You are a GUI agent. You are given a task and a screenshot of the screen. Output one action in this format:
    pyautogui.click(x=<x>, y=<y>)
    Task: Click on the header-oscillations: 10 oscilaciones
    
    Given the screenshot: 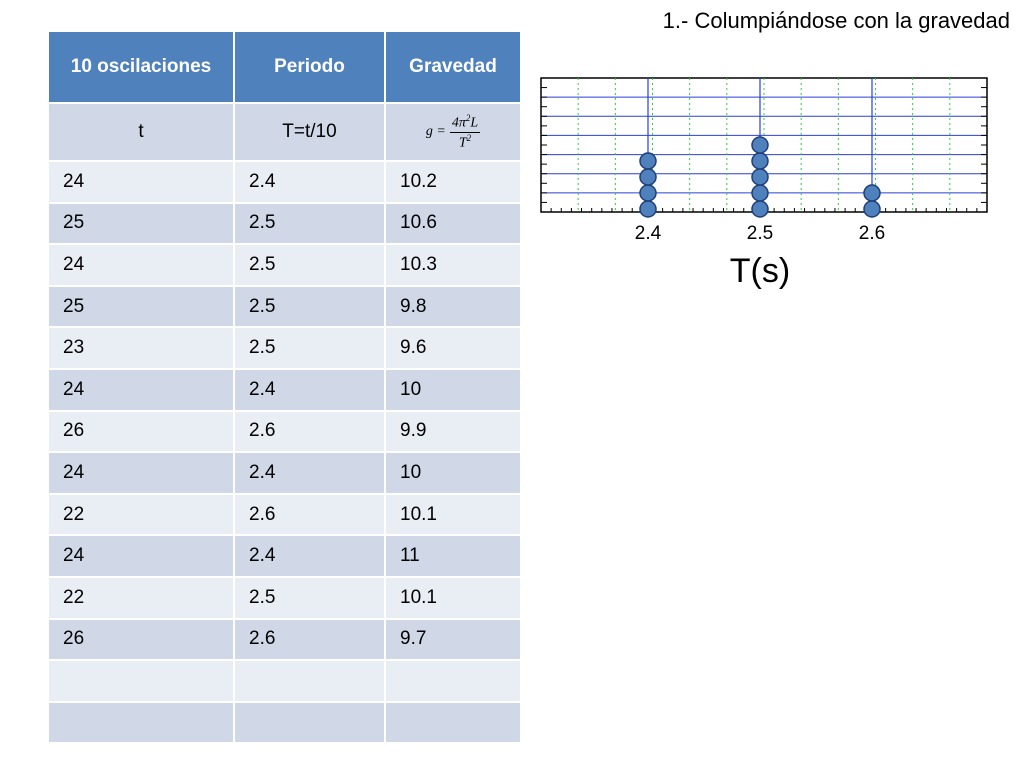 What is the action you would take?
    pyautogui.click(x=141, y=67)
    